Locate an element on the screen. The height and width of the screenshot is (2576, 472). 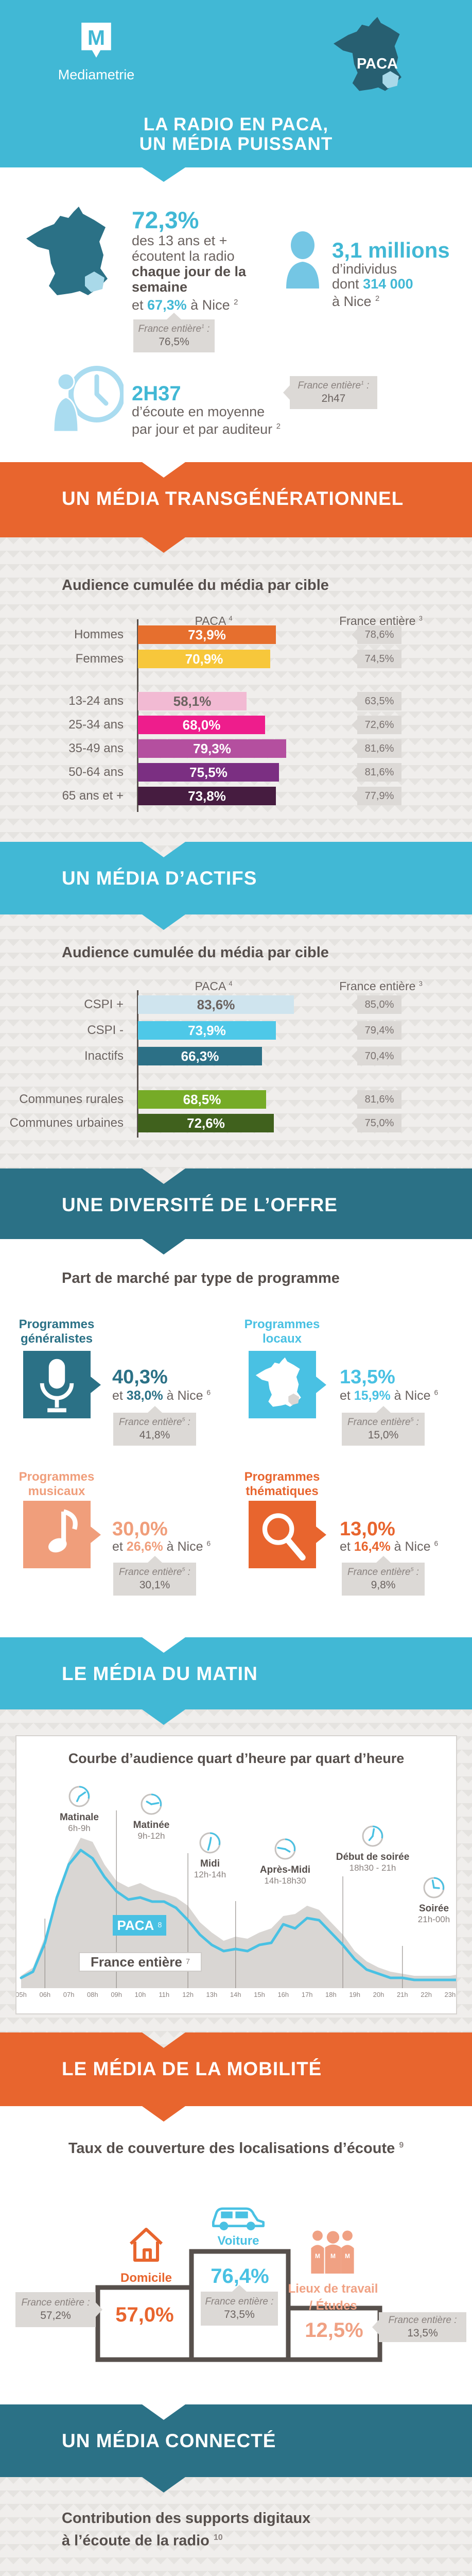
bar-category-label: Inactifs is located at coordinates (104, 1056).